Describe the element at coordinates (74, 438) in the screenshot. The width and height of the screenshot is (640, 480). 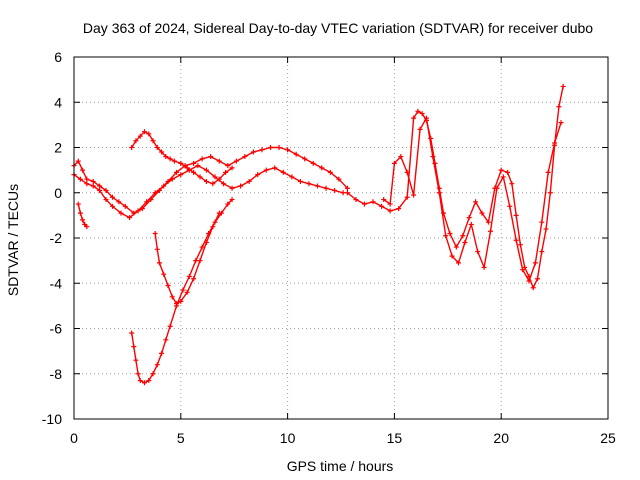
I see `x-tick-label: 0` at that location.